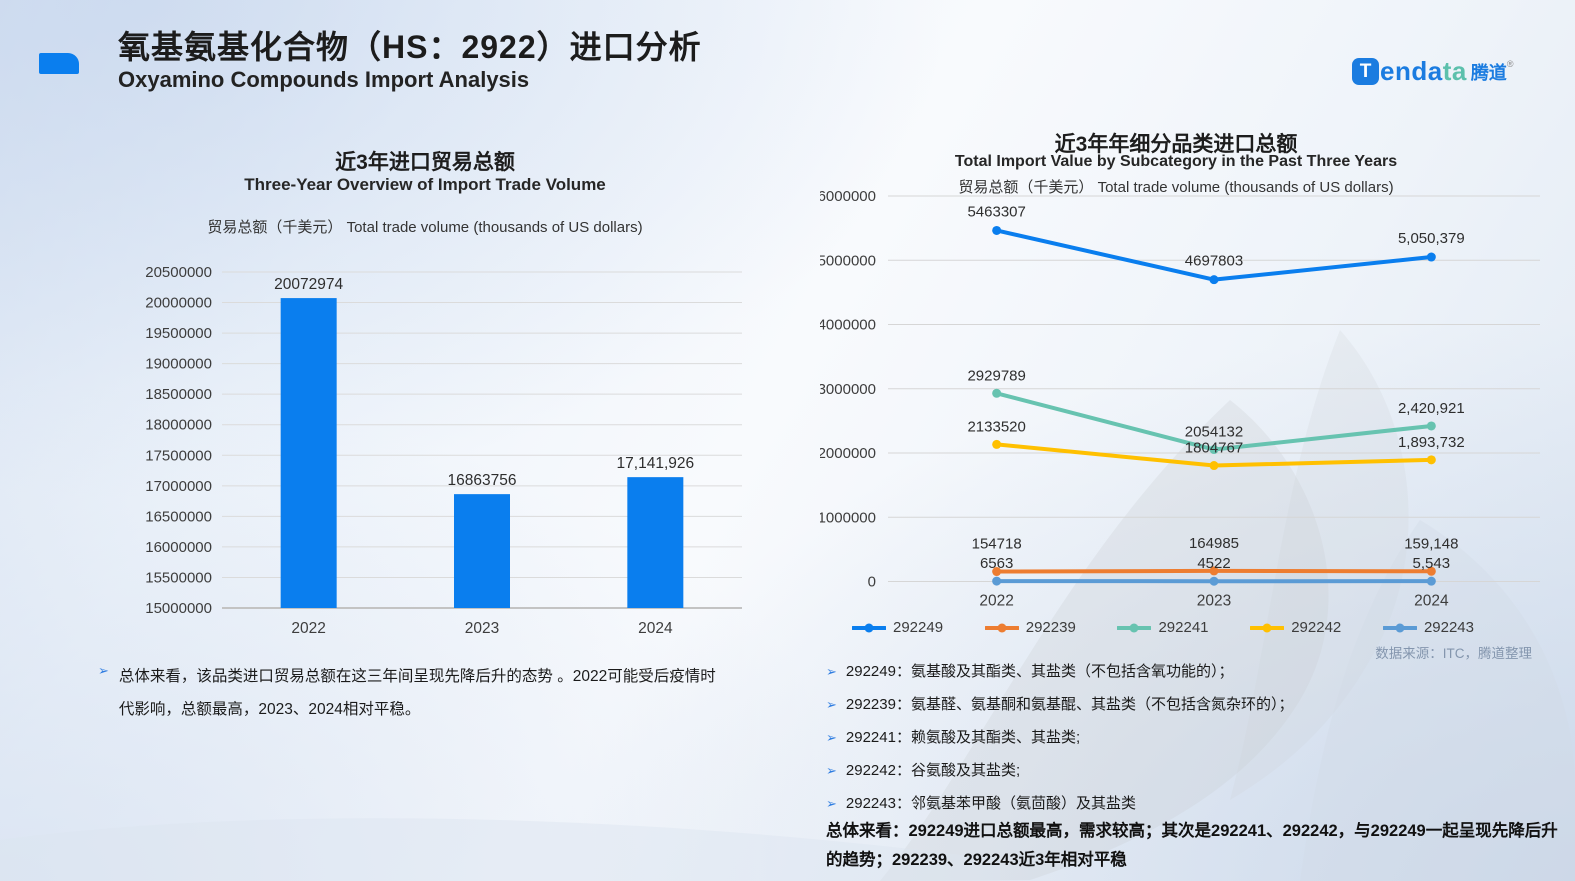  What do you see at coordinates (1214, 432) in the screenshot?
I see `data-point-label: 2054132` at bounding box center [1214, 432].